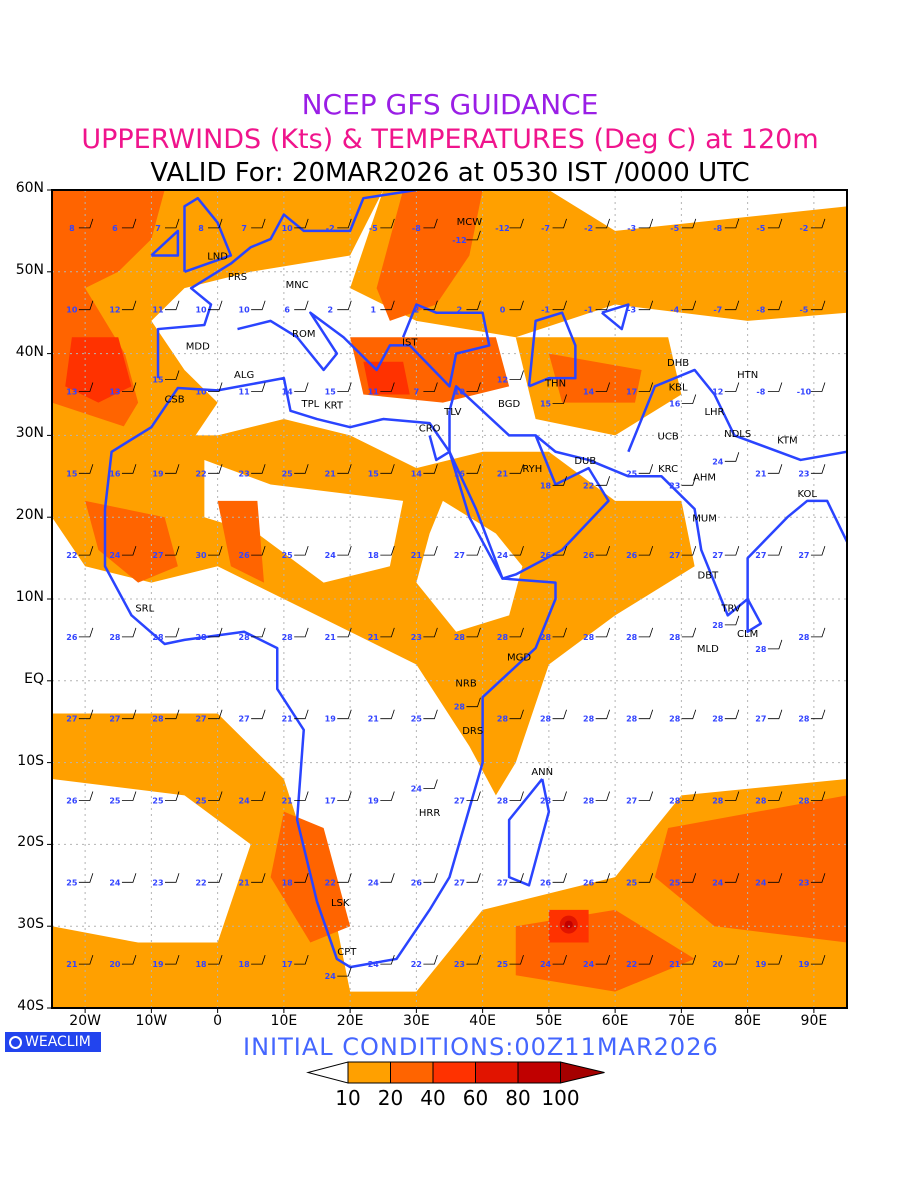  I want to click on temperature-value: 2, so click(330, 310).